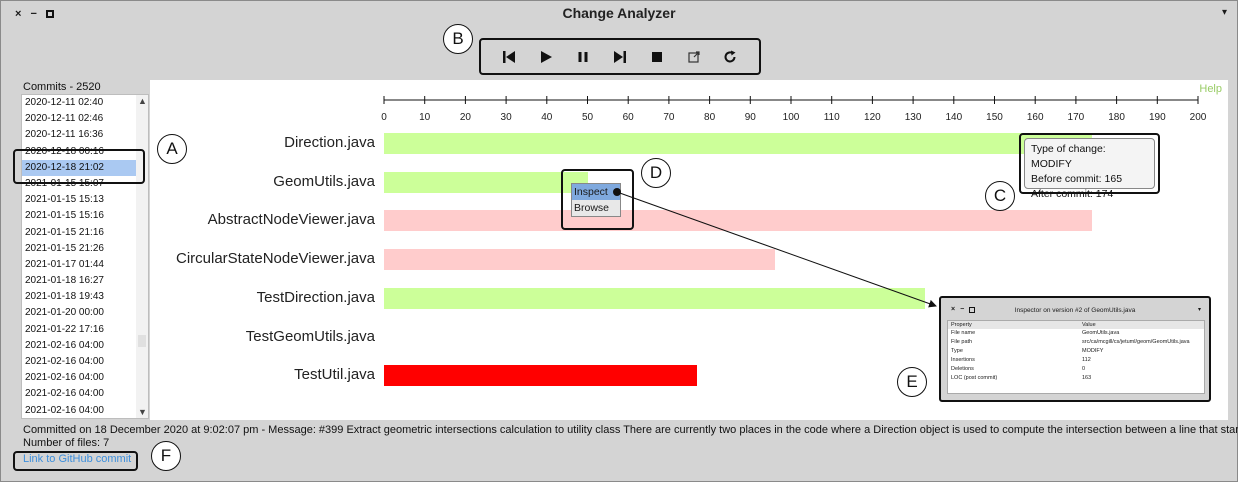 The height and width of the screenshot is (482, 1238). What do you see at coordinates (710, 117) in the screenshot?
I see `x-tick-label: 80` at bounding box center [710, 117].